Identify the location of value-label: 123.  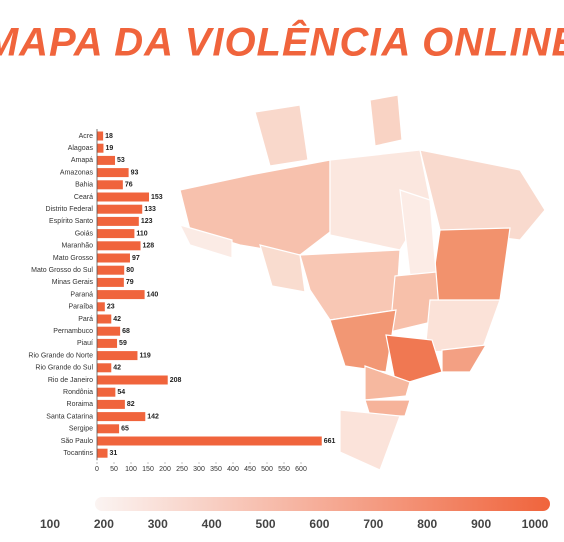
(147, 221).